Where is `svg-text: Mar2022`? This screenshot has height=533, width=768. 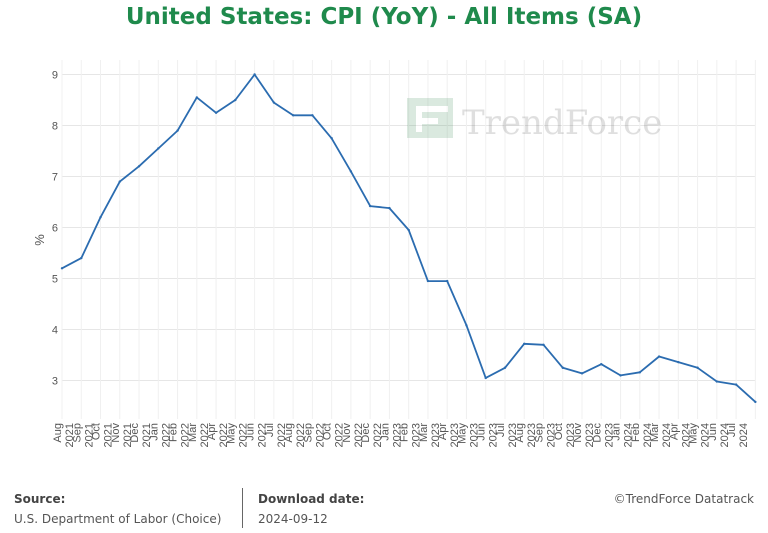
svg-text: Mar2022 is located at coordinates (199, 435).